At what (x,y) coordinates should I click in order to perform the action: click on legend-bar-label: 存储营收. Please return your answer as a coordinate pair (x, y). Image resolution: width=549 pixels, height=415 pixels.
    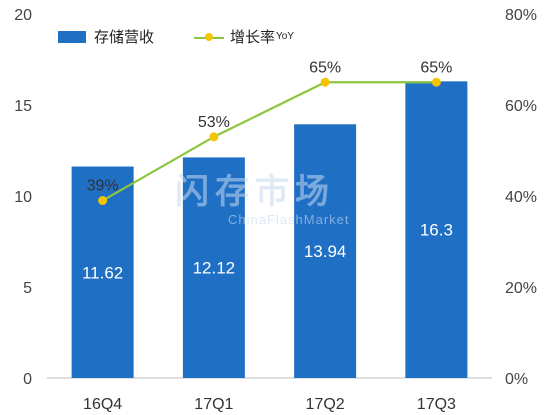
    Looking at the image, I should click on (124, 37).